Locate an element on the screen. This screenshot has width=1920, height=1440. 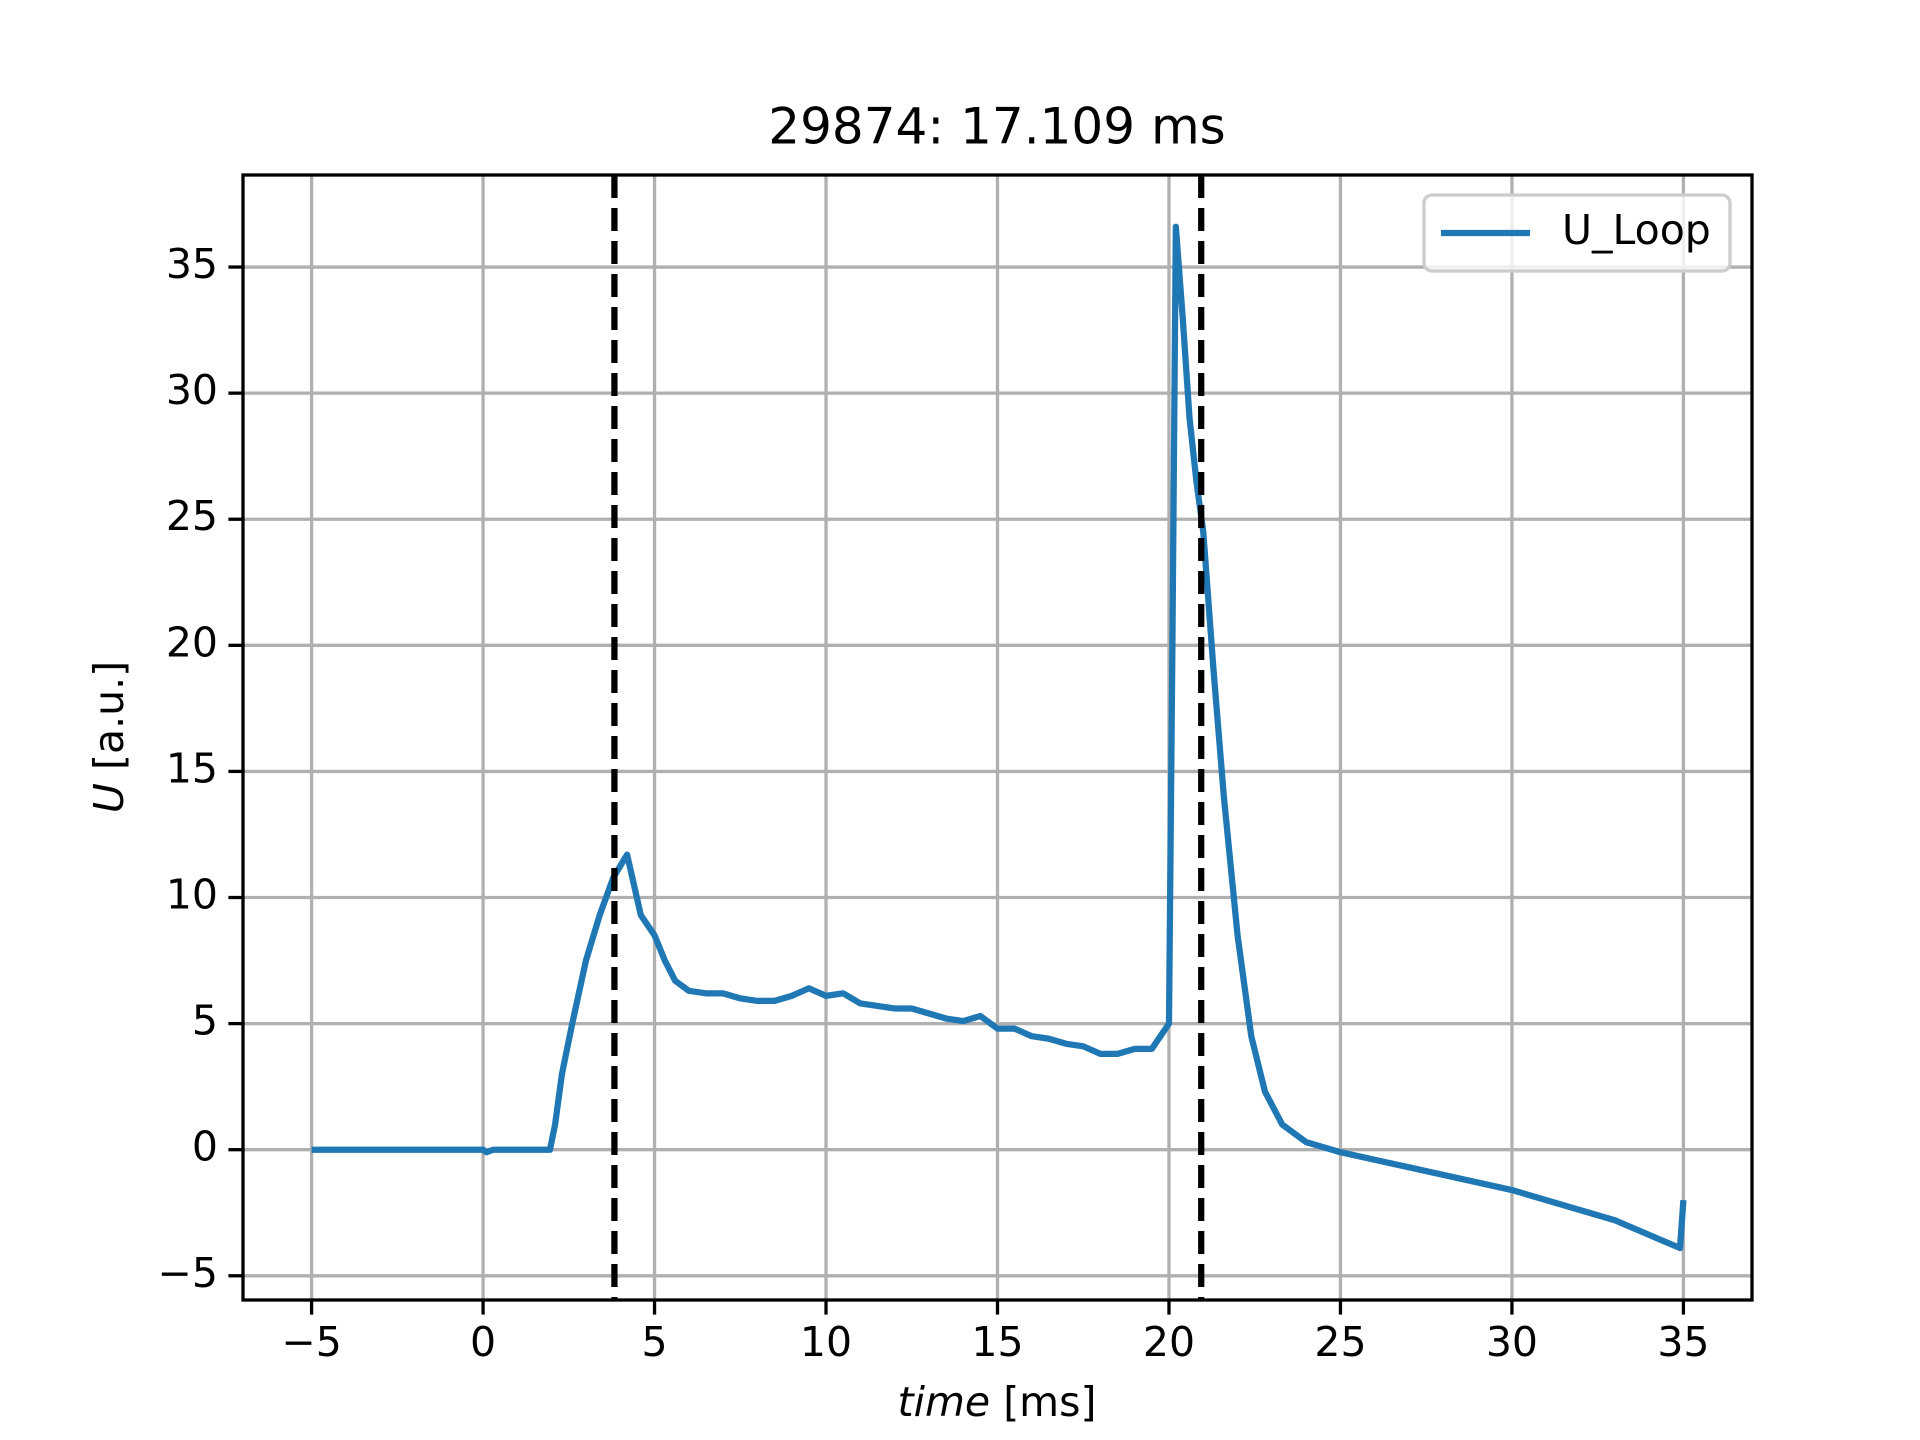
y-tick-label: 10 is located at coordinates (192, 895).